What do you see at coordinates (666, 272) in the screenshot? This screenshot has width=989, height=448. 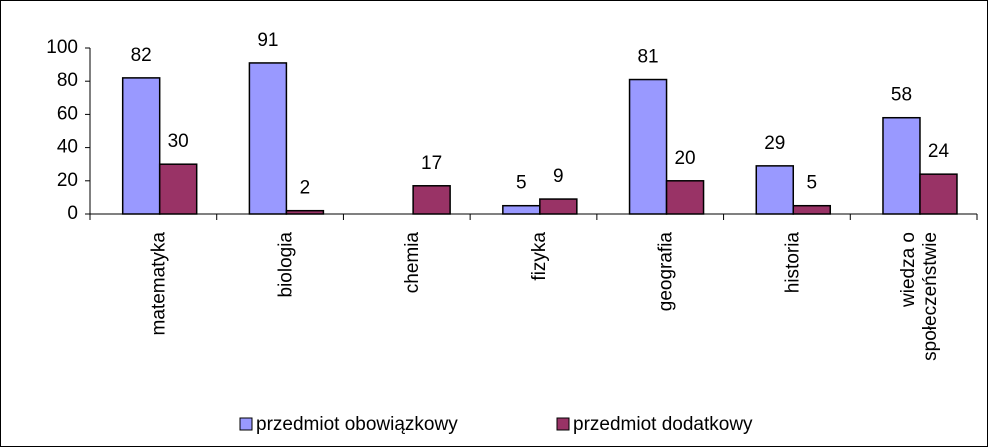 I see `x-tick-label: geografia` at bounding box center [666, 272].